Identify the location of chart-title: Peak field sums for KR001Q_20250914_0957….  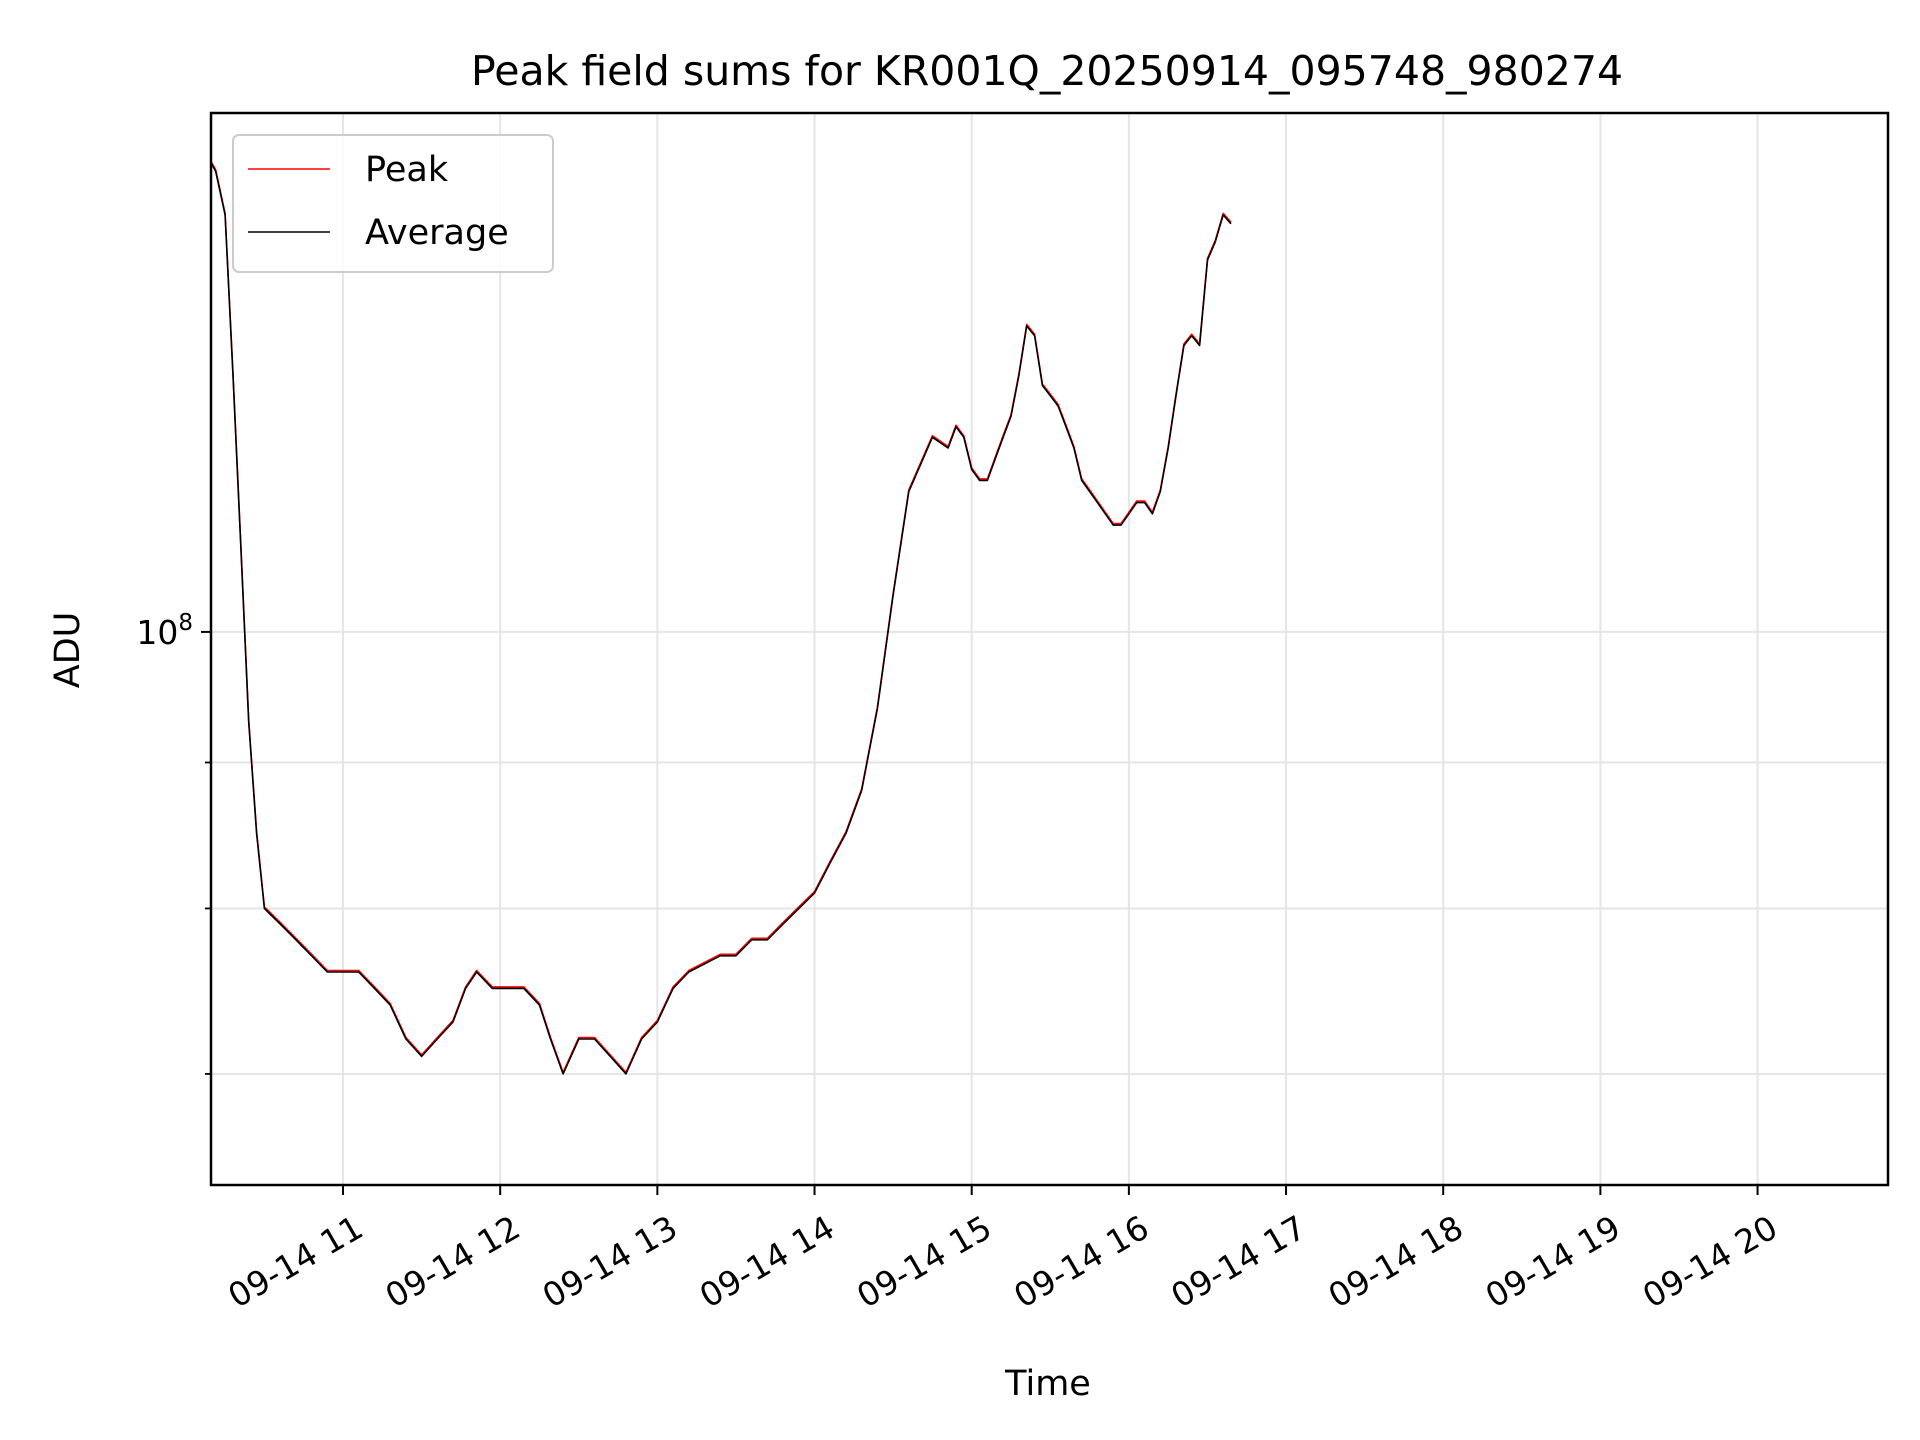
(1047, 71).